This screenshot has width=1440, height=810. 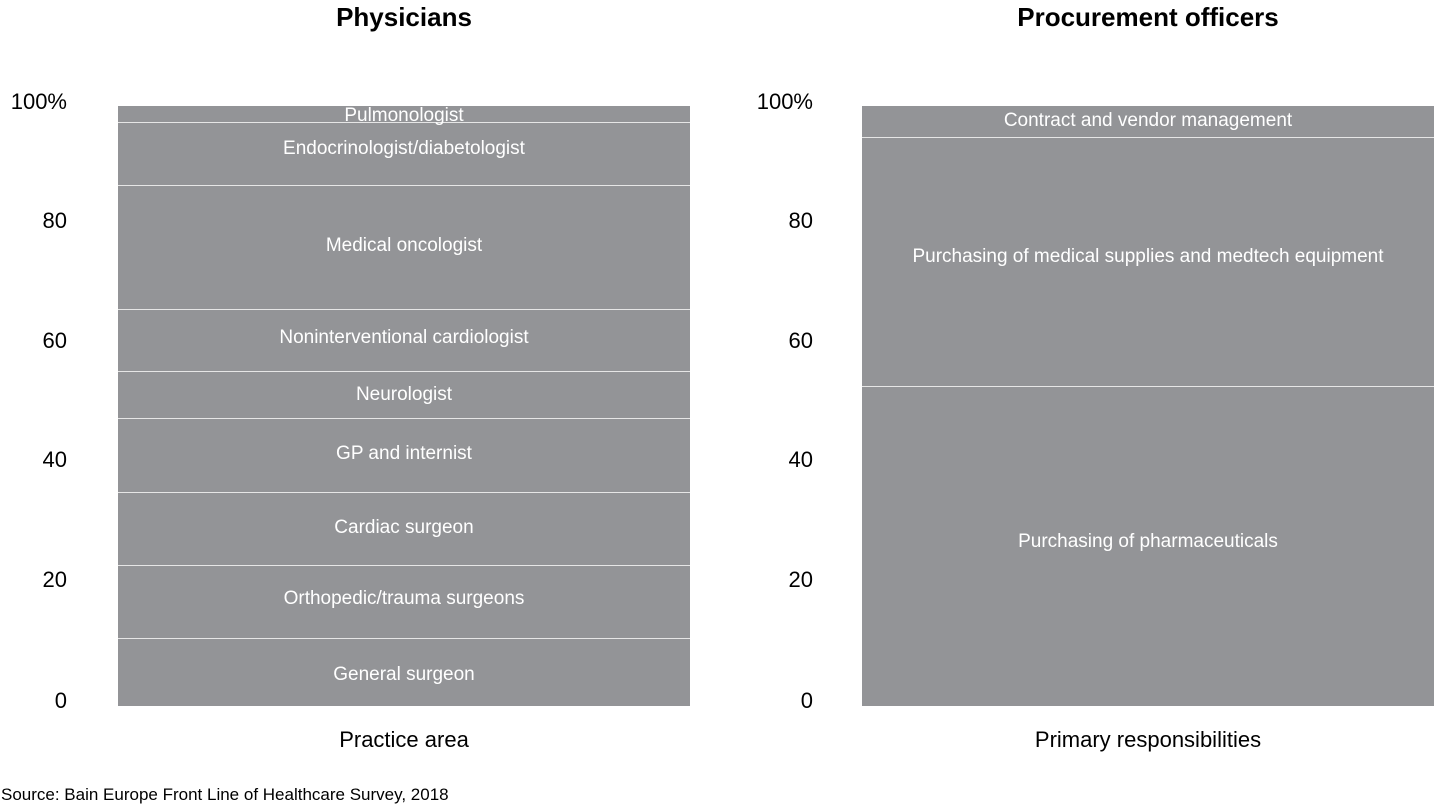 What do you see at coordinates (404, 598) in the screenshot?
I see `label-orthopedic-surgeons: Orthopedic/trauma surgeons` at bounding box center [404, 598].